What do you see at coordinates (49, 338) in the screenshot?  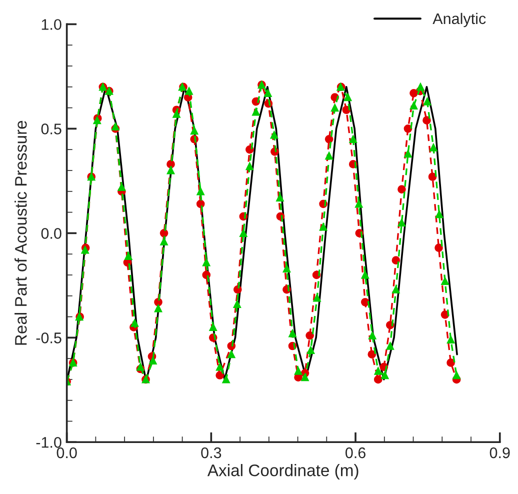 I see `y-tick-label: -0.5` at bounding box center [49, 338].